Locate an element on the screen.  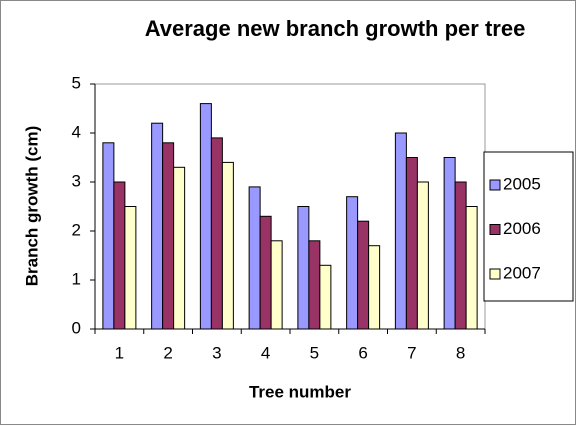
x-tick-label: 5 is located at coordinates (314, 352).